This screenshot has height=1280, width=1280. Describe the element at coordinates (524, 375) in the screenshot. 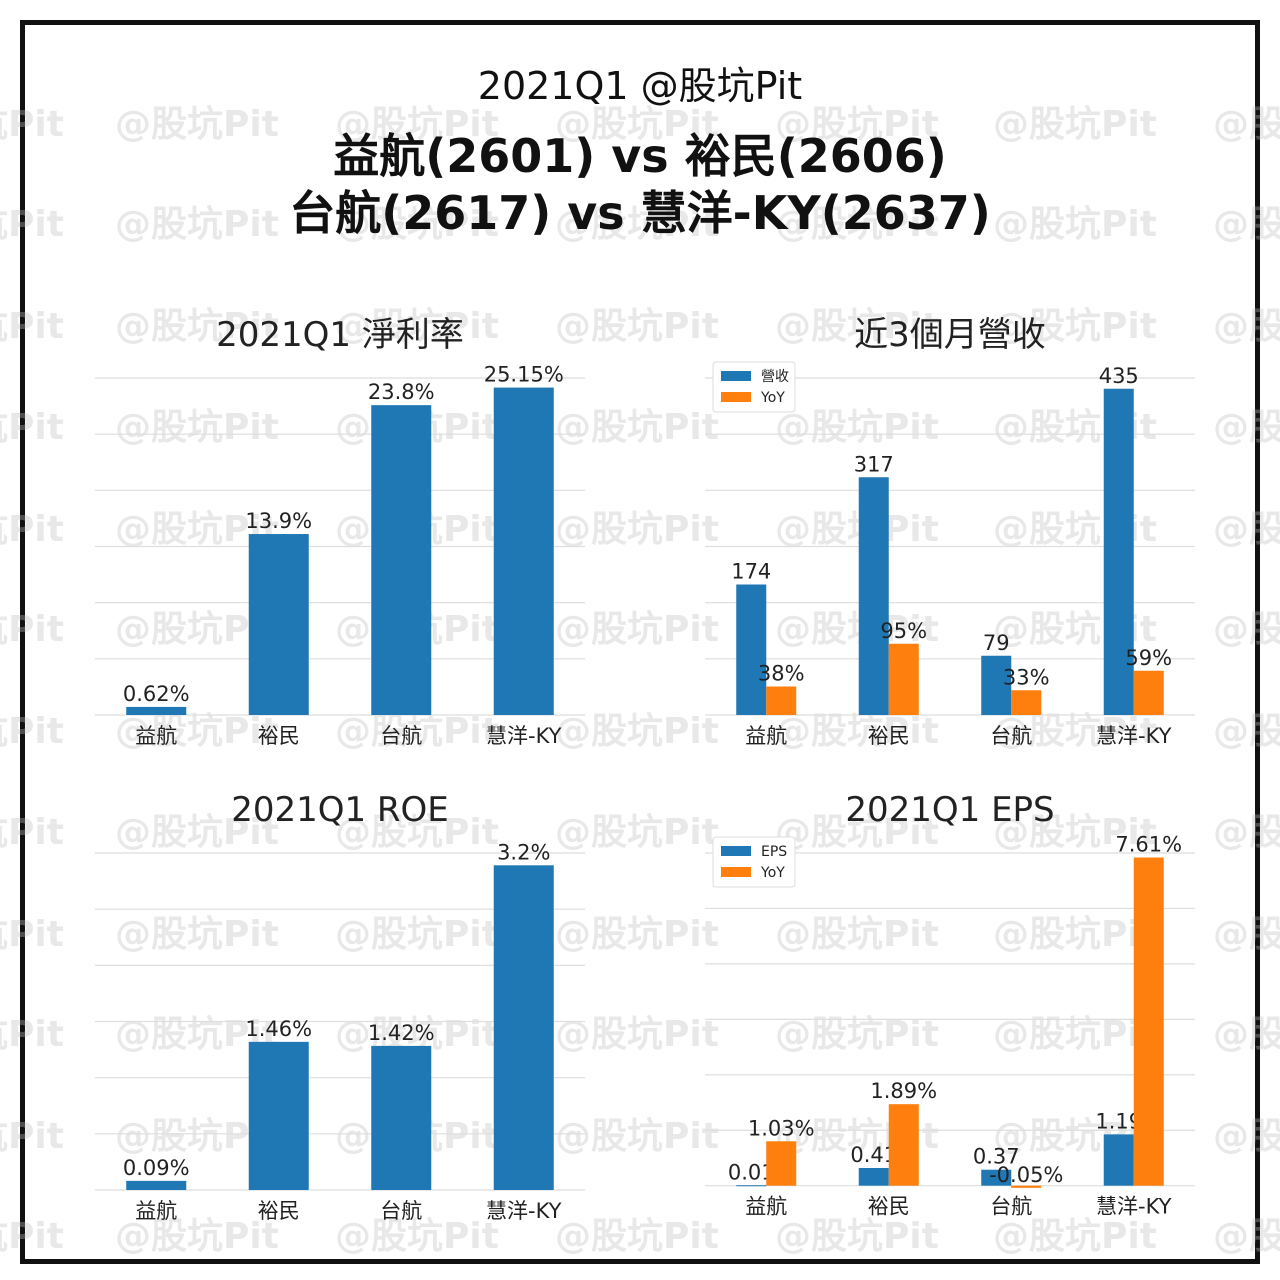

I see `bar-value-label: 25.15%` at that location.